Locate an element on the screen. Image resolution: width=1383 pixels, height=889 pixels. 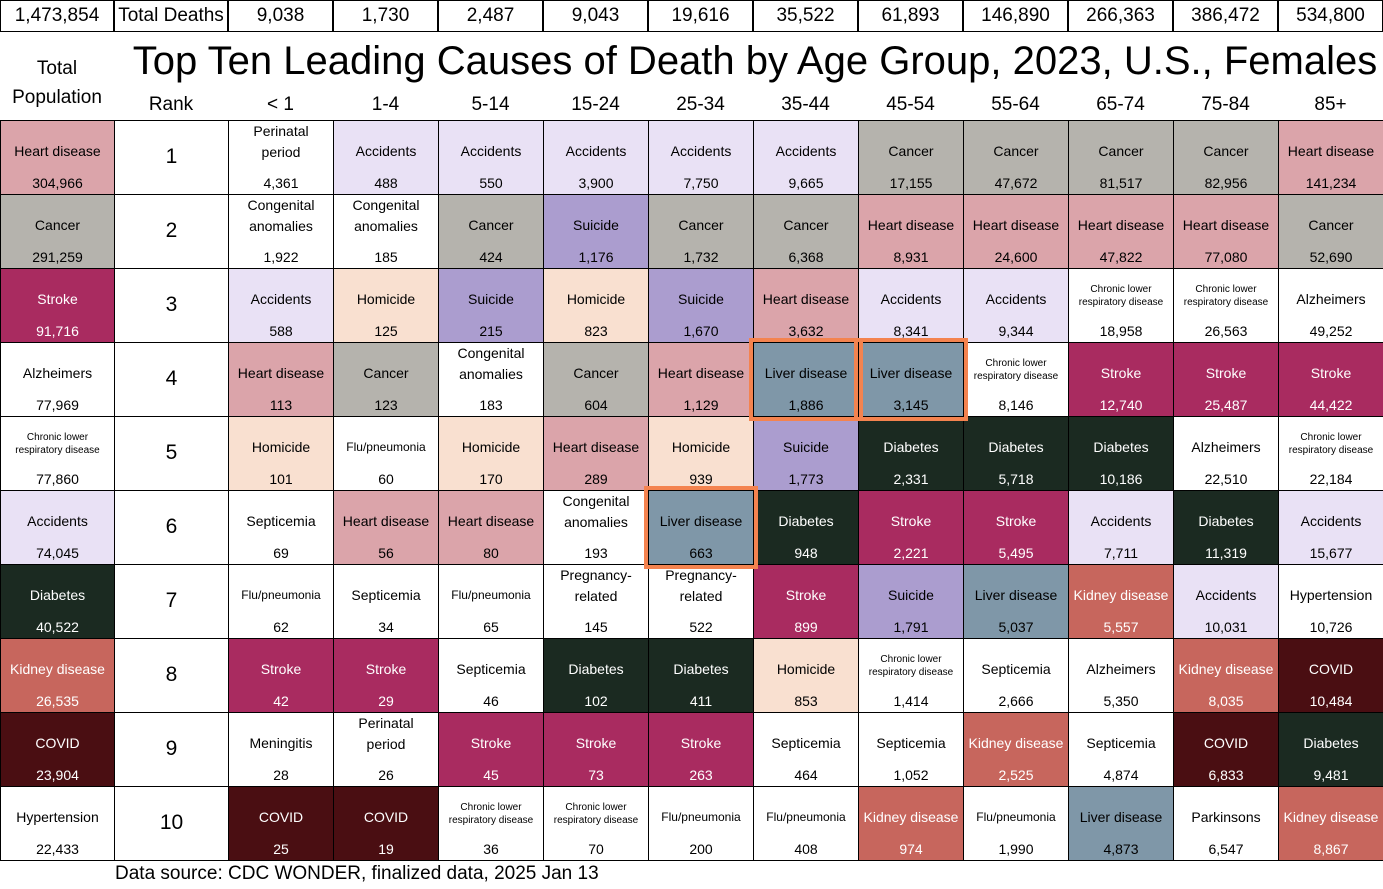
cause-cell: Stroke 73 is located at coordinates (596, 749).